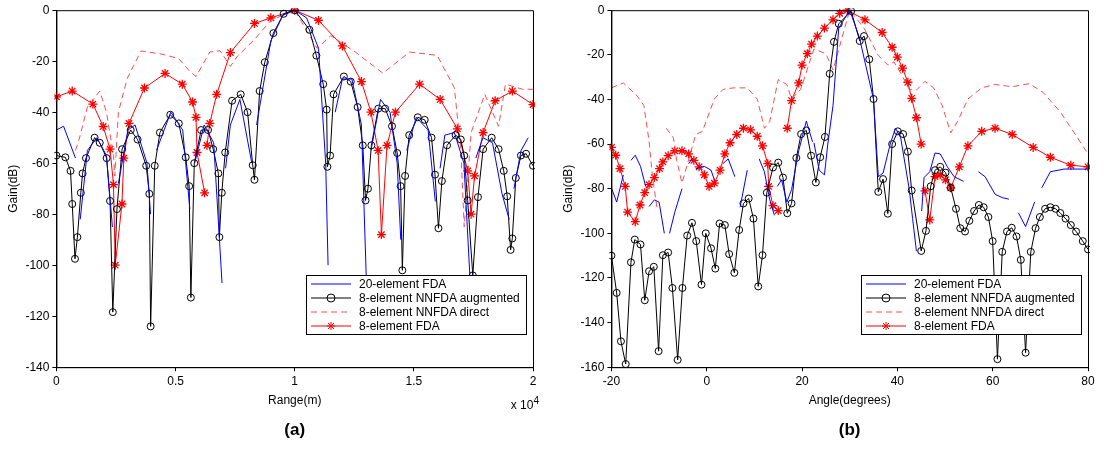 Image resolution: width=1110 pixels, height=471 pixels. Describe the element at coordinates (295, 380) in the screenshot. I see `x-tick-label: 1` at that location.